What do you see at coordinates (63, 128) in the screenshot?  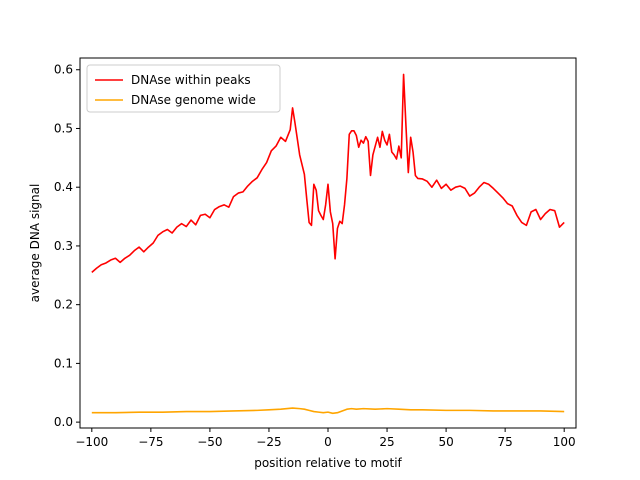 I see `y-tick-label: 0.5` at bounding box center [63, 128].